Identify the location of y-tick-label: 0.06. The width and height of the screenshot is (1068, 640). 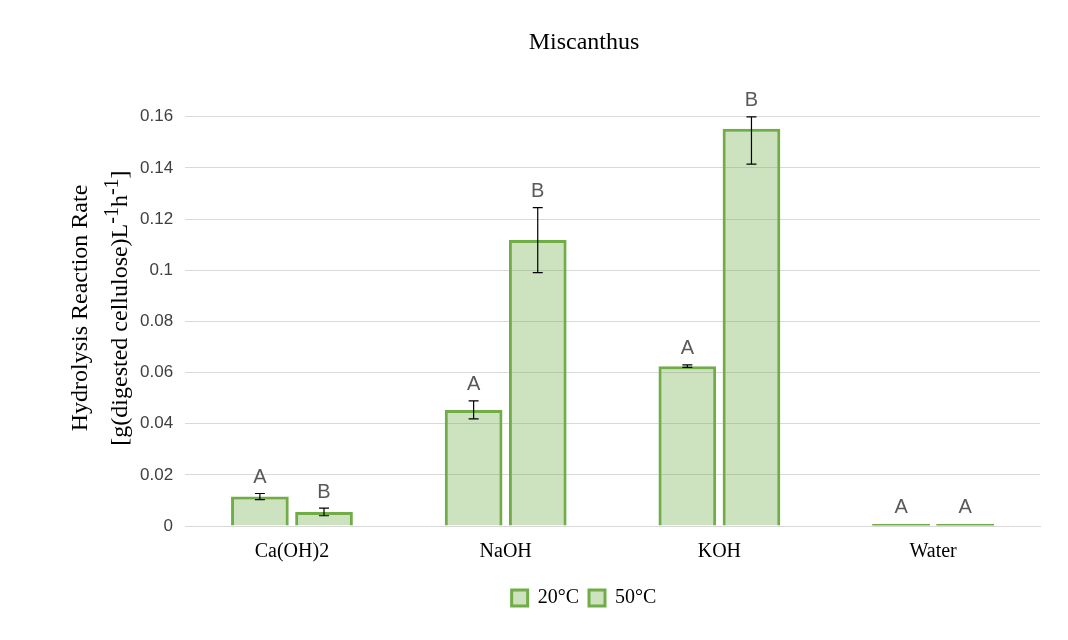
(156, 372).